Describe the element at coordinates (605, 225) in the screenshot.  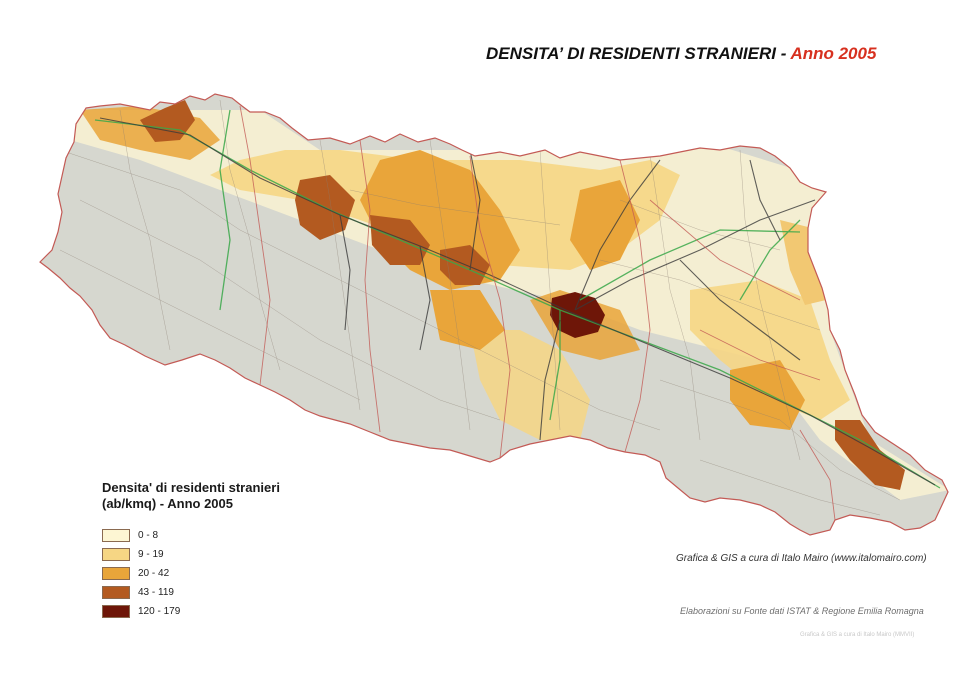
I see `density-class-20-42-north` at that location.